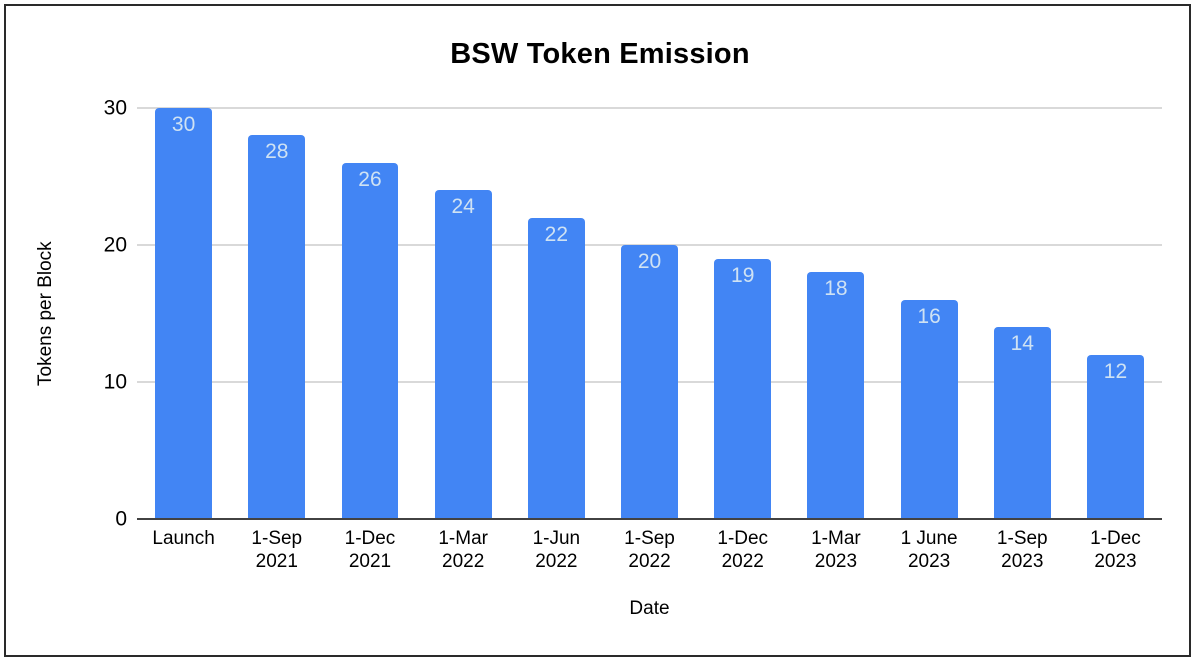 Image resolution: width=1200 pixels, height=665 pixels. I want to click on x-axis-tick-label-line: 1 June, so click(929, 538).